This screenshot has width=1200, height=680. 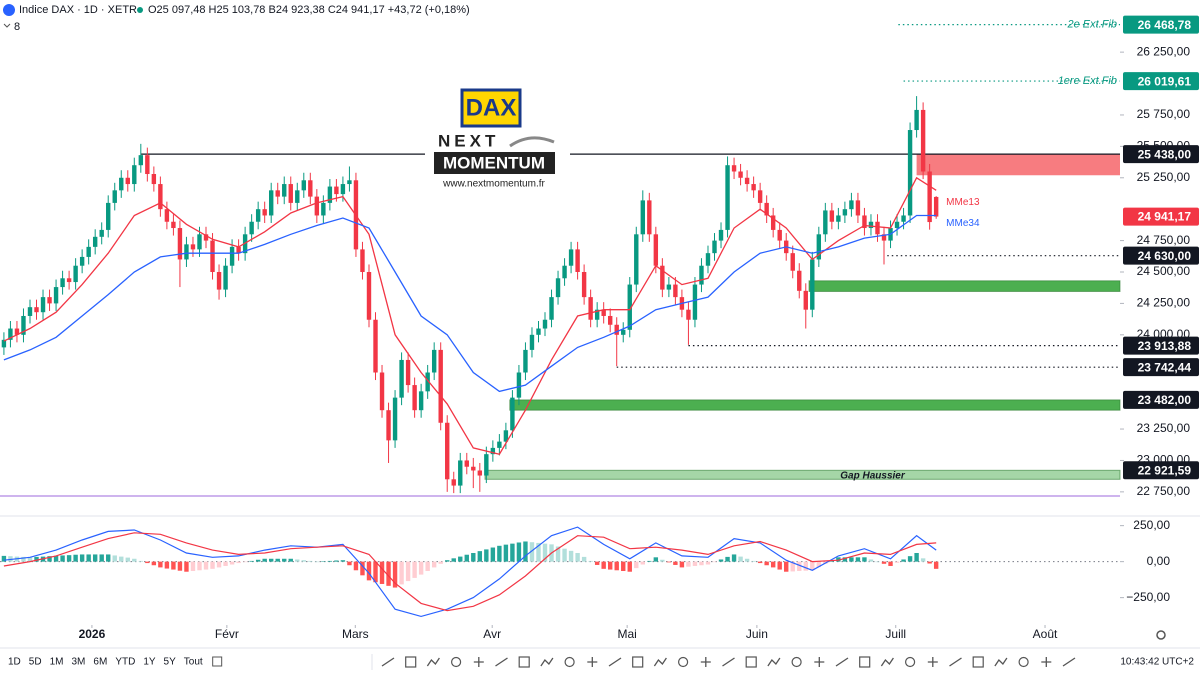 I want to click on indicator-count: 8, so click(x=17, y=27).